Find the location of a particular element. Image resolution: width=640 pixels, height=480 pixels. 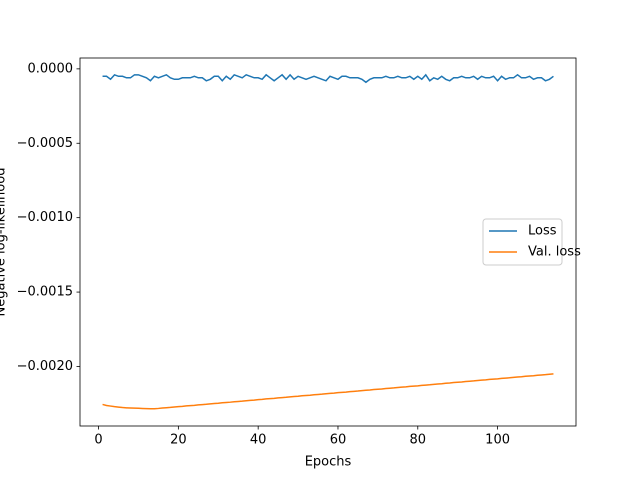

x-tick-label: 60 is located at coordinates (338, 440).